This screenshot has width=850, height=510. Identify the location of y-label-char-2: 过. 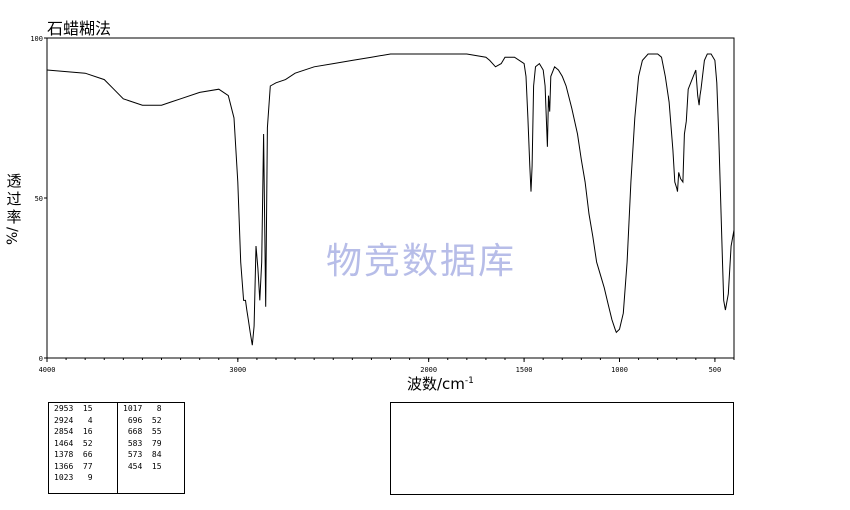
(14, 199).